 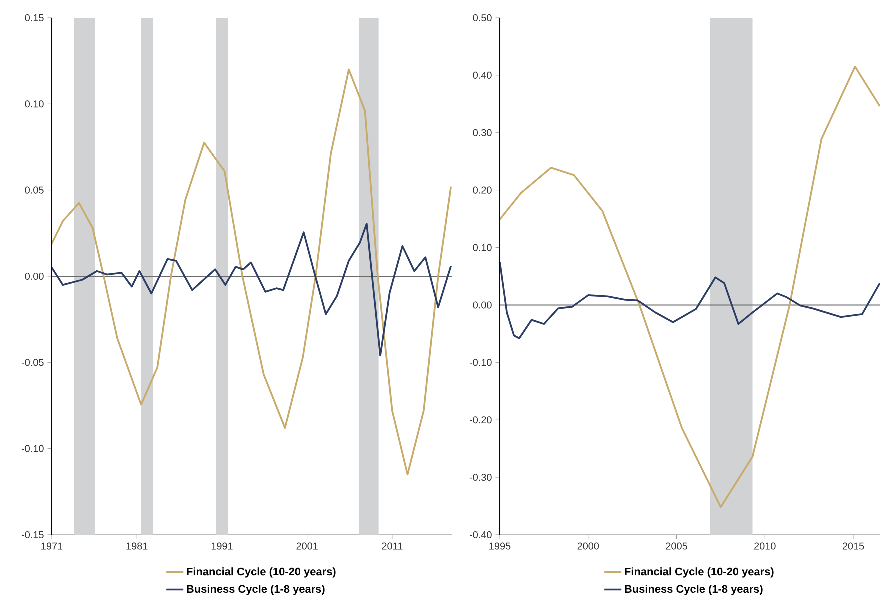 I want to click on y-tick-label: 0.40, so click(x=482, y=75).